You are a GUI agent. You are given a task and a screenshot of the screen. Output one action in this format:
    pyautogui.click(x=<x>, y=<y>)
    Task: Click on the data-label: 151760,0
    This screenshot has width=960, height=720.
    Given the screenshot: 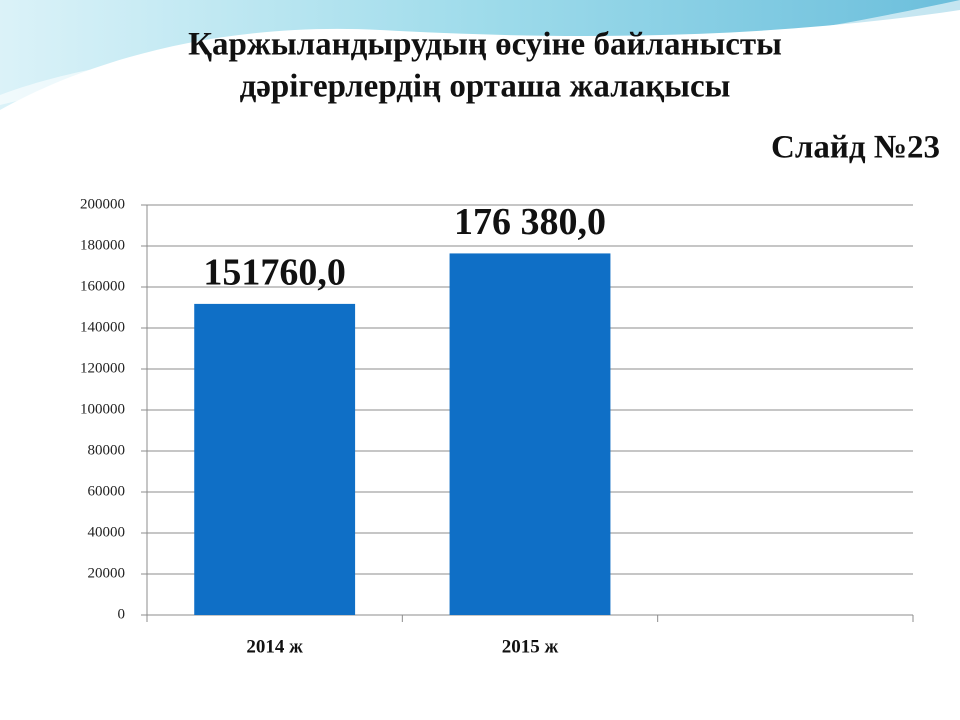 What is the action you would take?
    pyautogui.click(x=274, y=273)
    